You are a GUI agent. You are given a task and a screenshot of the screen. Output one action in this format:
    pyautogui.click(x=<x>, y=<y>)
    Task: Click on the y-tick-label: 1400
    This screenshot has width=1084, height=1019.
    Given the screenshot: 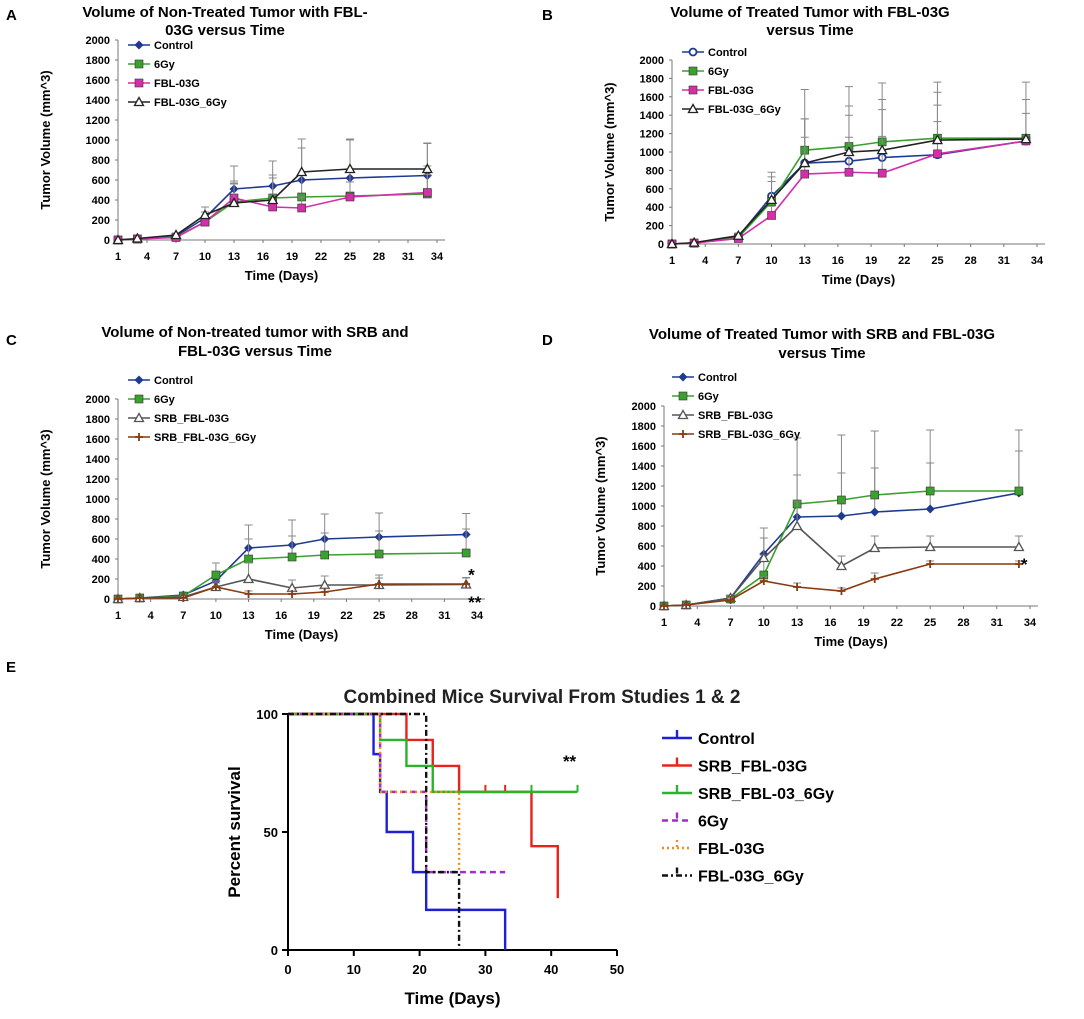 What is the action you would take?
    pyautogui.click(x=98, y=460)
    